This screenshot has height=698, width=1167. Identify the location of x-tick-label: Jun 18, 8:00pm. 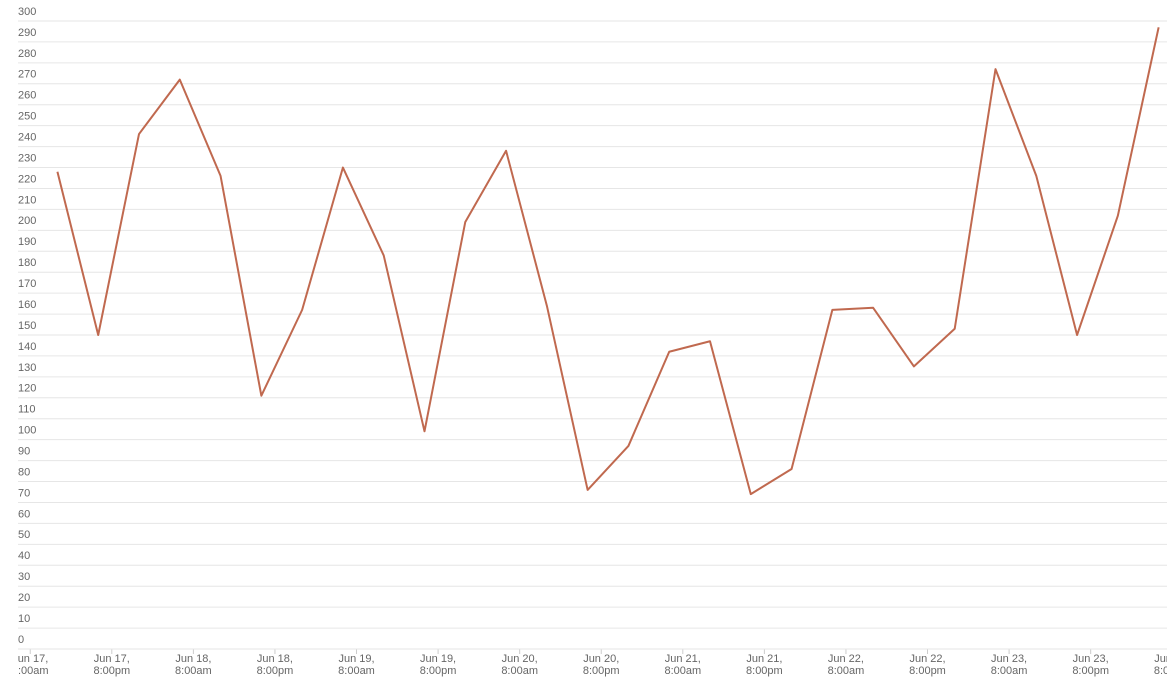
(275, 665).